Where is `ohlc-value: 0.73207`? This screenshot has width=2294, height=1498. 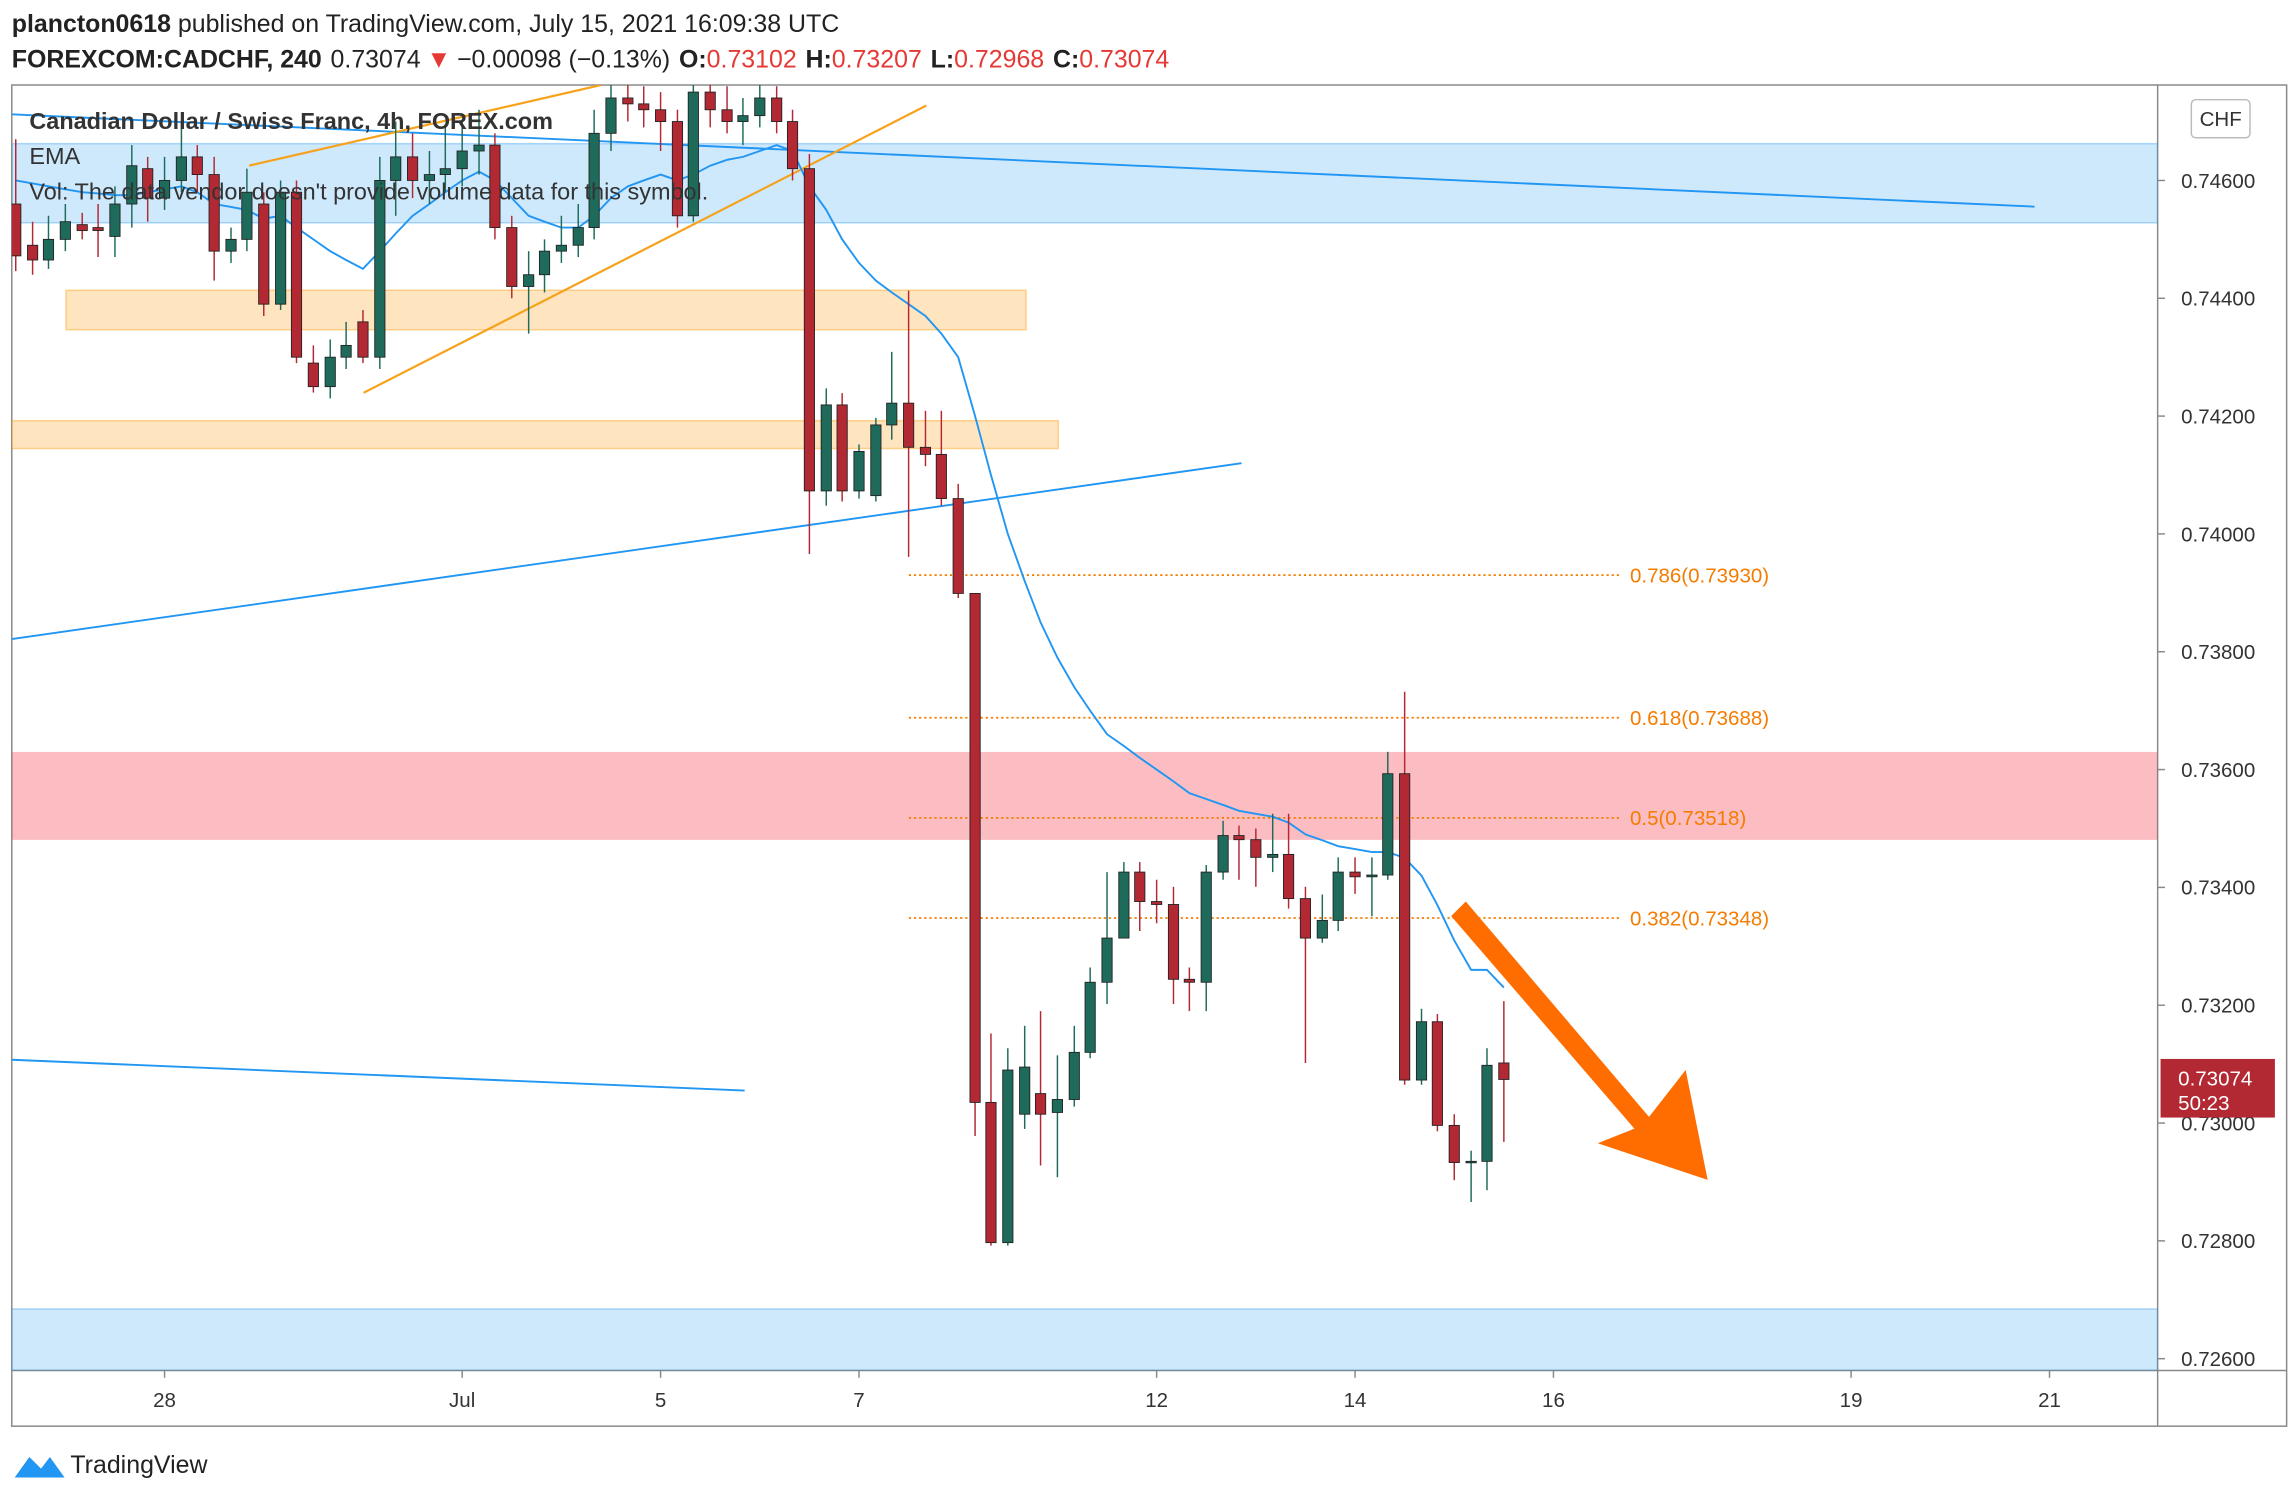
ohlc-value: 0.73207 is located at coordinates (877, 59).